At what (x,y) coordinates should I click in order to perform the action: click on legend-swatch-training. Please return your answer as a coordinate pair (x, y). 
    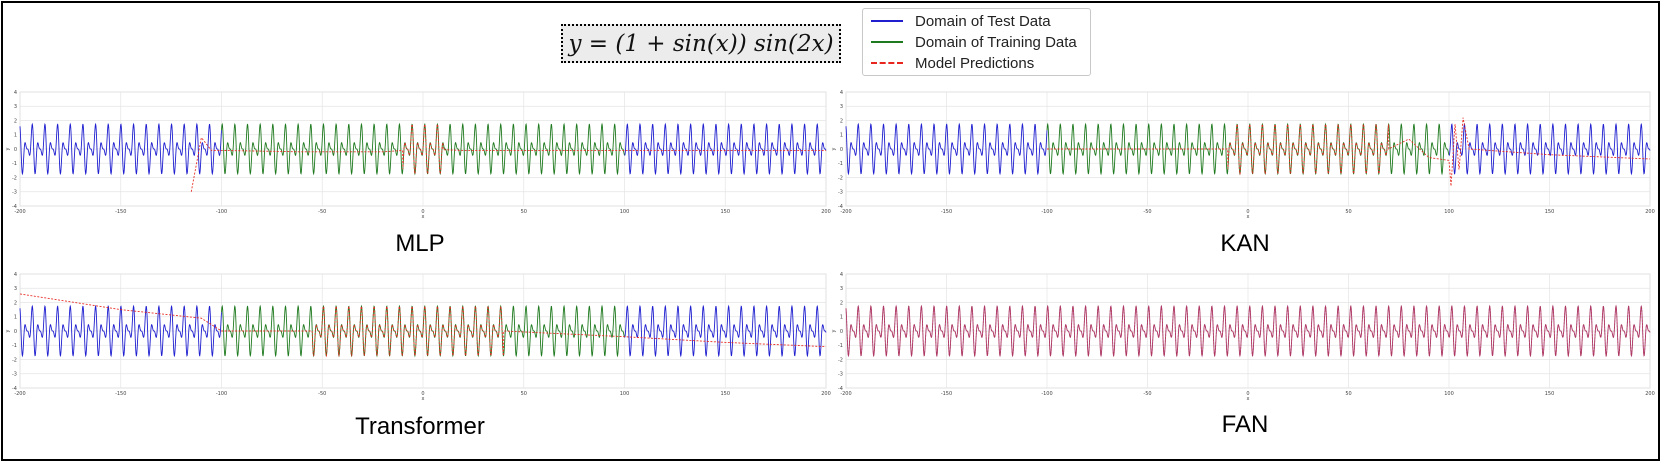
    Looking at the image, I should click on (887, 42).